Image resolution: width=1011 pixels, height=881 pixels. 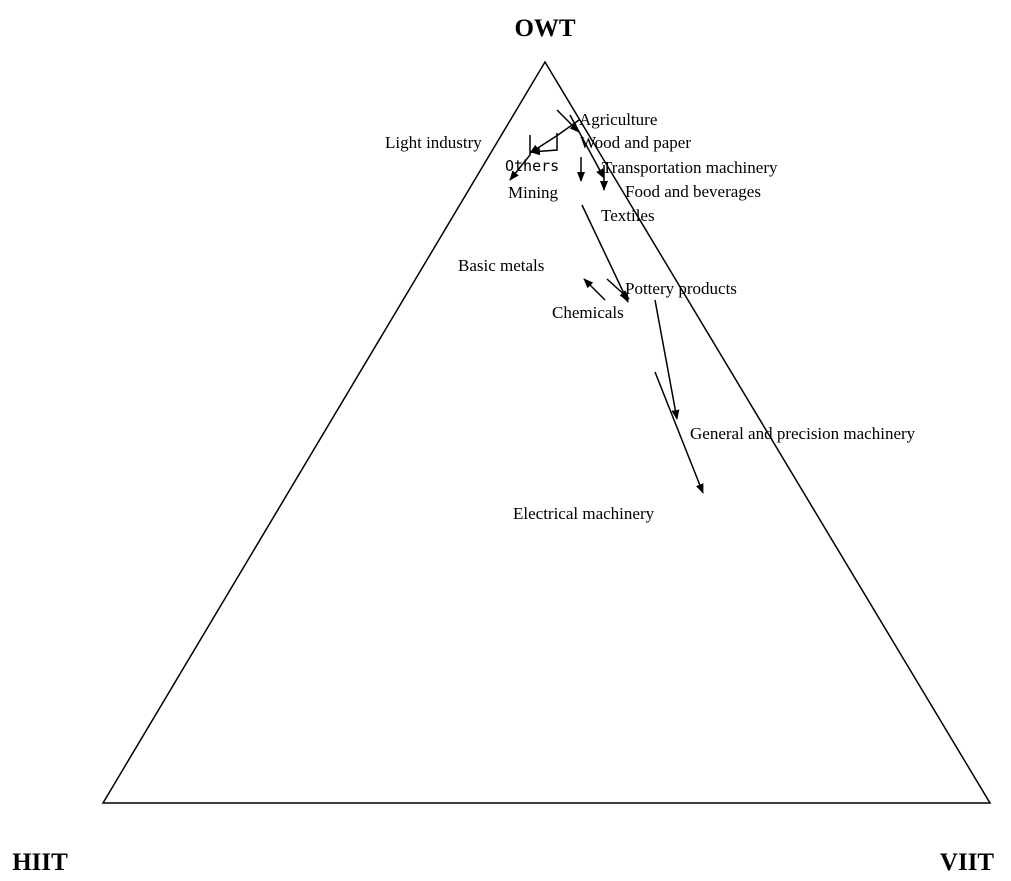 I want to click on corner-label: OWT, so click(x=544, y=28).